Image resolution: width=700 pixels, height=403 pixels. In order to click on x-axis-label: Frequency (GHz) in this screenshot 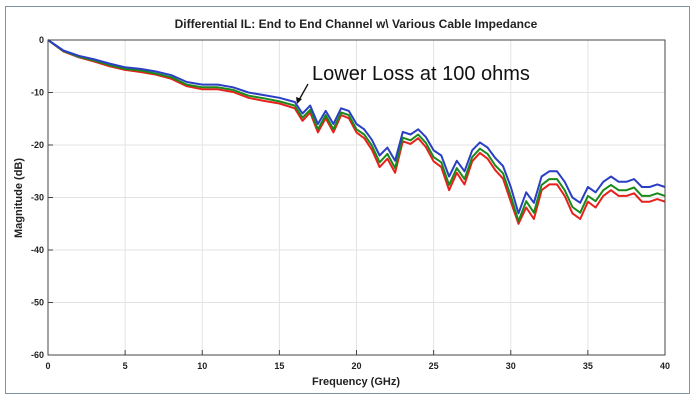, I will do `click(356, 382)`.